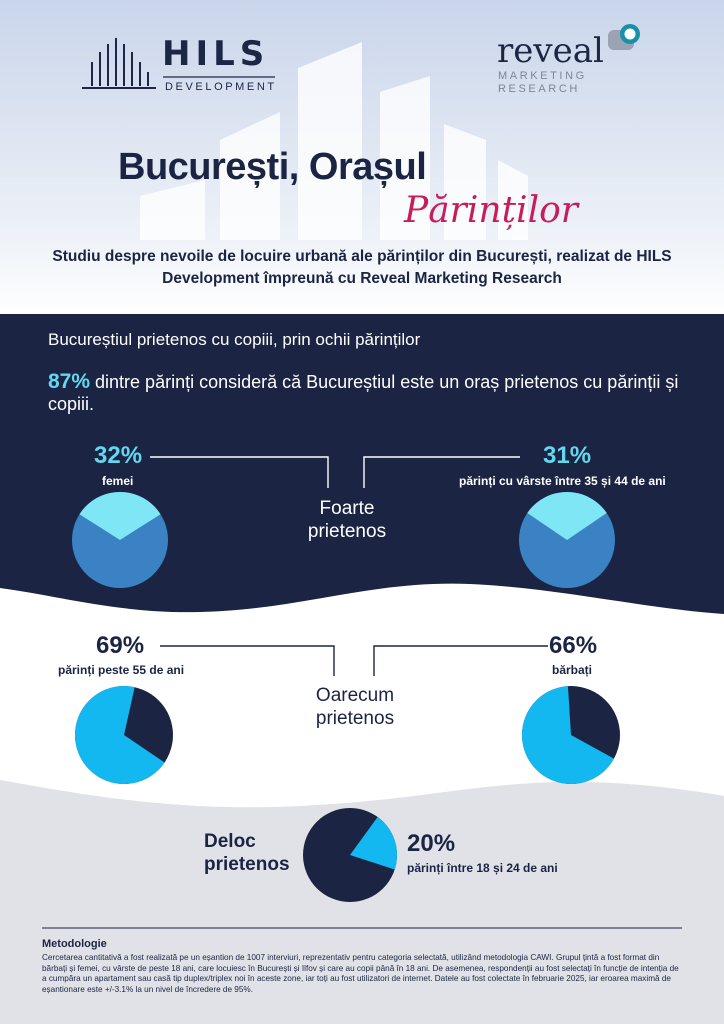 This screenshot has height=1024, width=724. What do you see at coordinates (118, 481) in the screenshot?
I see `group-label-femei: femei` at bounding box center [118, 481].